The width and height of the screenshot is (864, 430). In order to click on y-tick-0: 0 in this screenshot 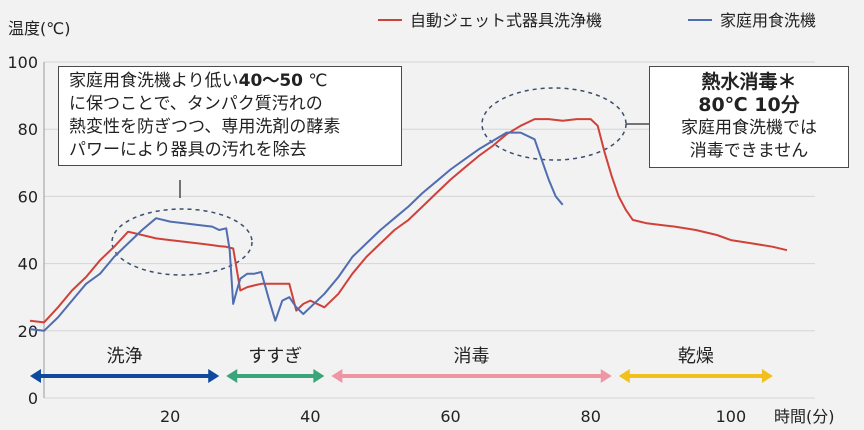, I will do `click(33, 398)`.